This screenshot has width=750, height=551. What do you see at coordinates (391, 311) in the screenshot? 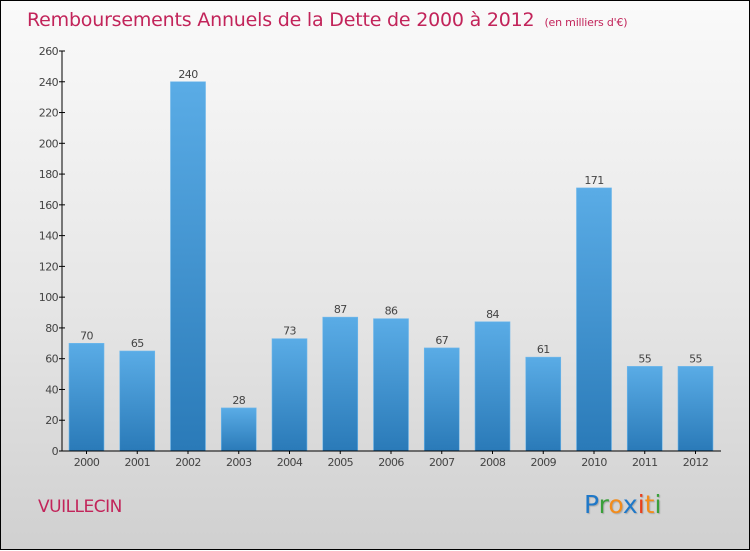
I see `bar-value-label: 86` at bounding box center [391, 311].